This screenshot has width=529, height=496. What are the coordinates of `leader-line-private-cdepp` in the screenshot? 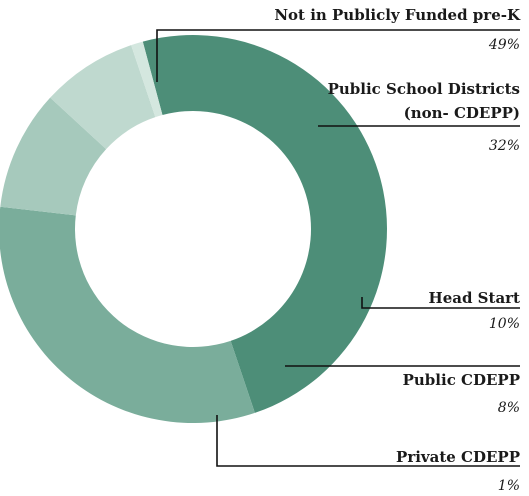 It's located at (368, 441).